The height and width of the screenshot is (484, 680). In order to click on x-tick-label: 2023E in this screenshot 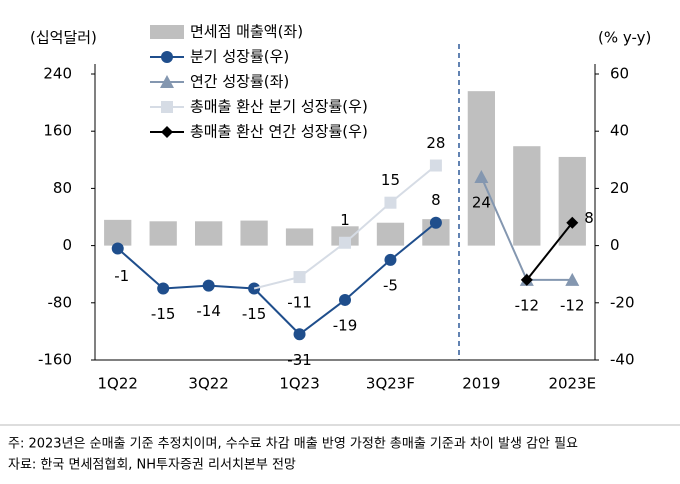, I will do `click(572, 384)`.